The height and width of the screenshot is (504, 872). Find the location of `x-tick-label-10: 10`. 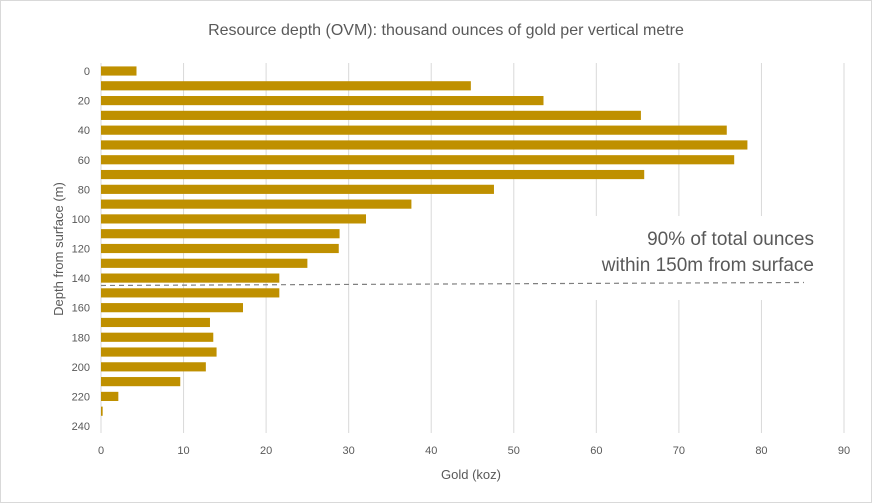

x-tick-label-10: 10 is located at coordinates (183, 451).